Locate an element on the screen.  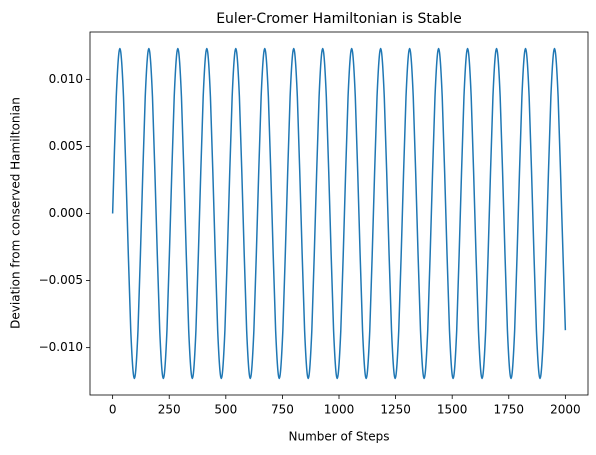
chart-title: Euler-Cromer Hamiltonian is Stable is located at coordinates (339, 19).